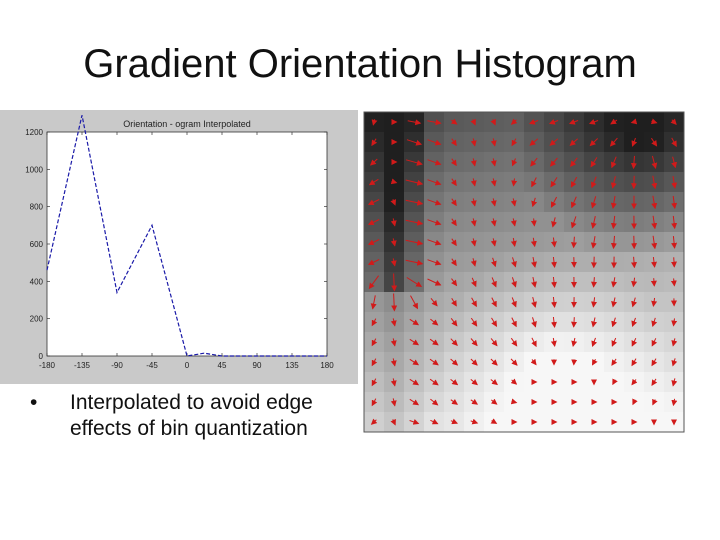 Image resolution: width=720 pixels, height=540 pixels. Describe the element at coordinates (34, 132) in the screenshot. I see `y-tick-label: 1200` at that location.